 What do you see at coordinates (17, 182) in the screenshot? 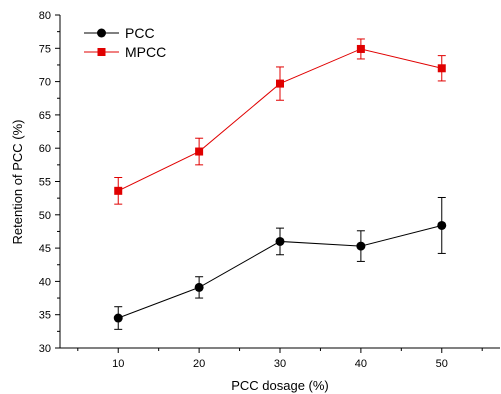
I see `y-axis-label: Retention of PCC (%)` at bounding box center [17, 182].